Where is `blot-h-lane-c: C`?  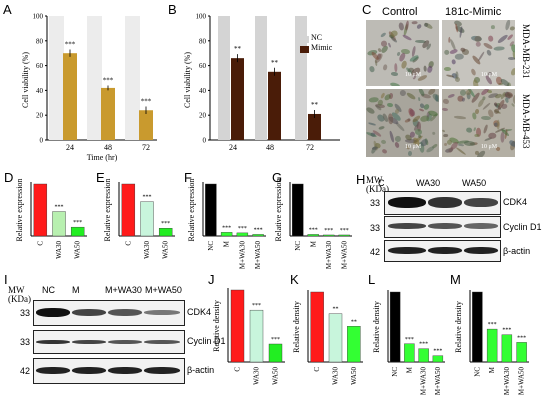
blot-h-lane-c: C is located at coordinates (381, 183).